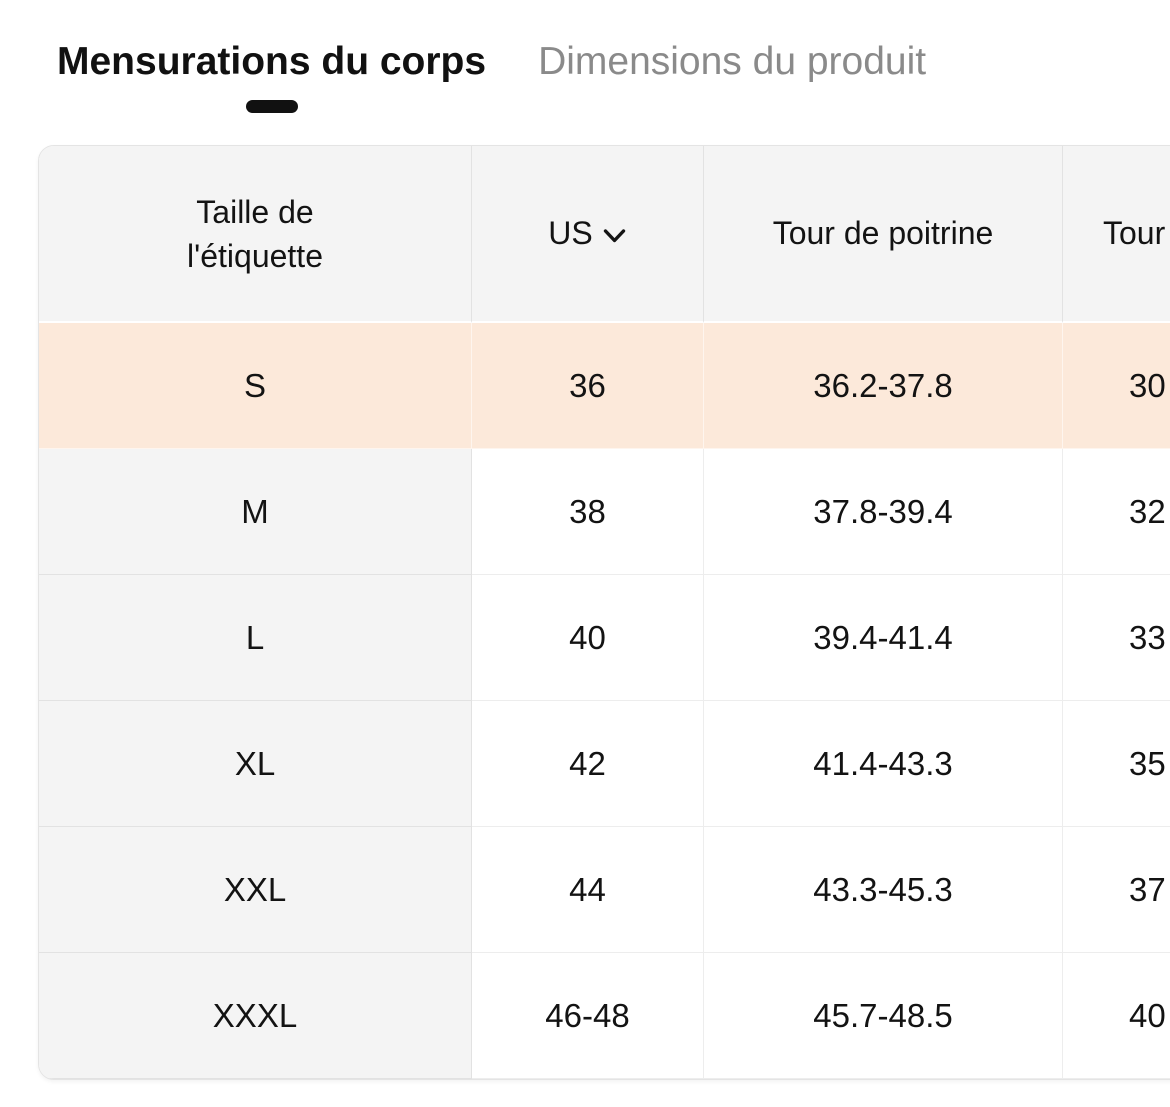 This screenshot has width=1170, height=1107. What do you see at coordinates (883, 1016) in the screenshot?
I see `chest-range-cell: 45.7-48.5` at bounding box center [883, 1016].